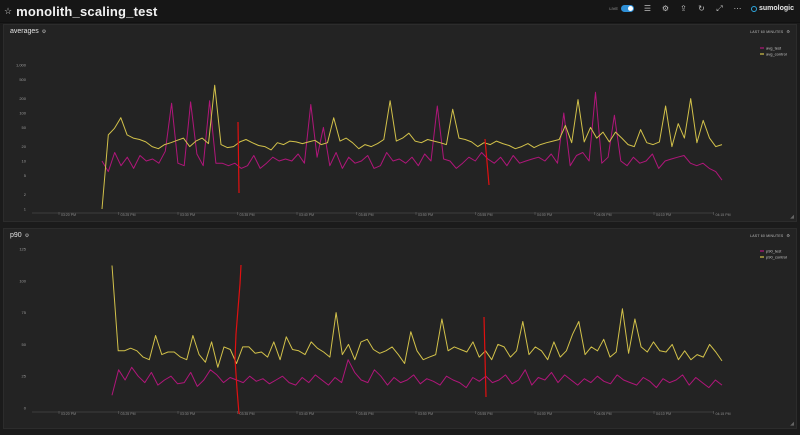 This screenshot has height=435, width=800. Describe the element at coordinates (24, 161) in the screenshot. I see `y-tick-label: 10` at that location.